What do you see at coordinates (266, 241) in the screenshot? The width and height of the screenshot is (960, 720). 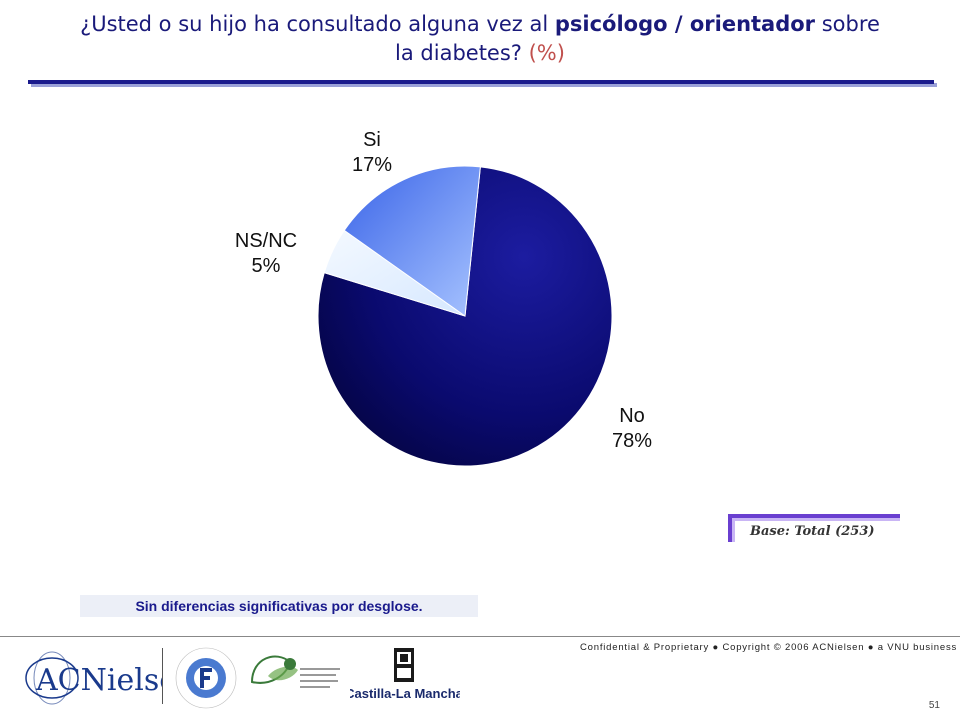 I see `pie-label-nsnc: NS/NC` at bounding box center [266, 241].